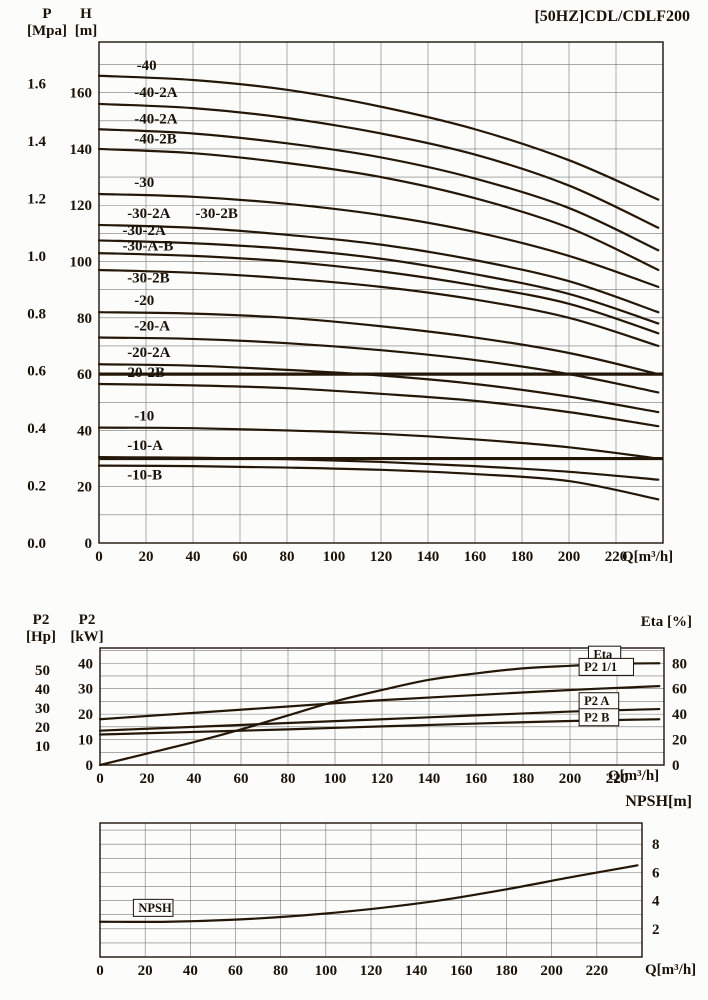  Describe the element at coordinates (378, 308) in the screenshot. I see `curve--30-2B` at that location.